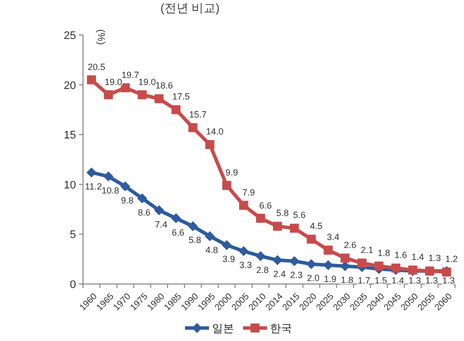 The height and width of the screenshot is (341, 464). I want to click on data-label: 2.4, so click(279, 274).